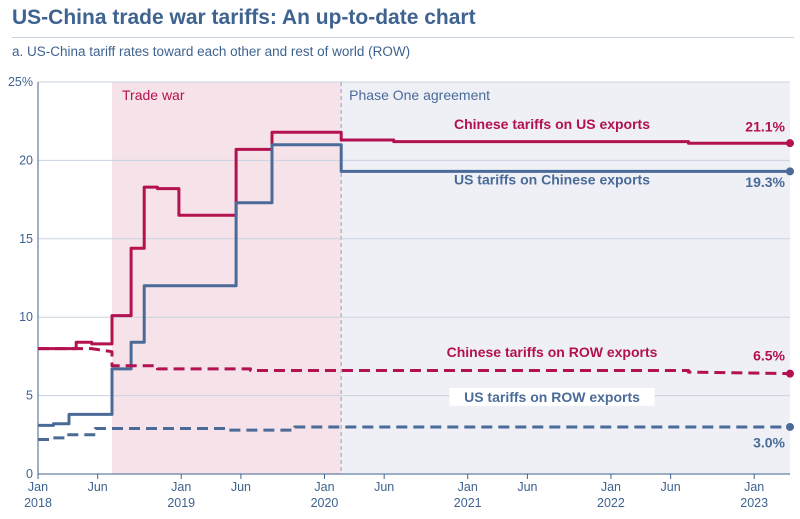 Image resolution: width=800 pixels, height=519 pixels. What do you see at coordinates (38, 503) in the screenshot?
I see `x-tick-year: 2018` at bounding box center [38, 503].